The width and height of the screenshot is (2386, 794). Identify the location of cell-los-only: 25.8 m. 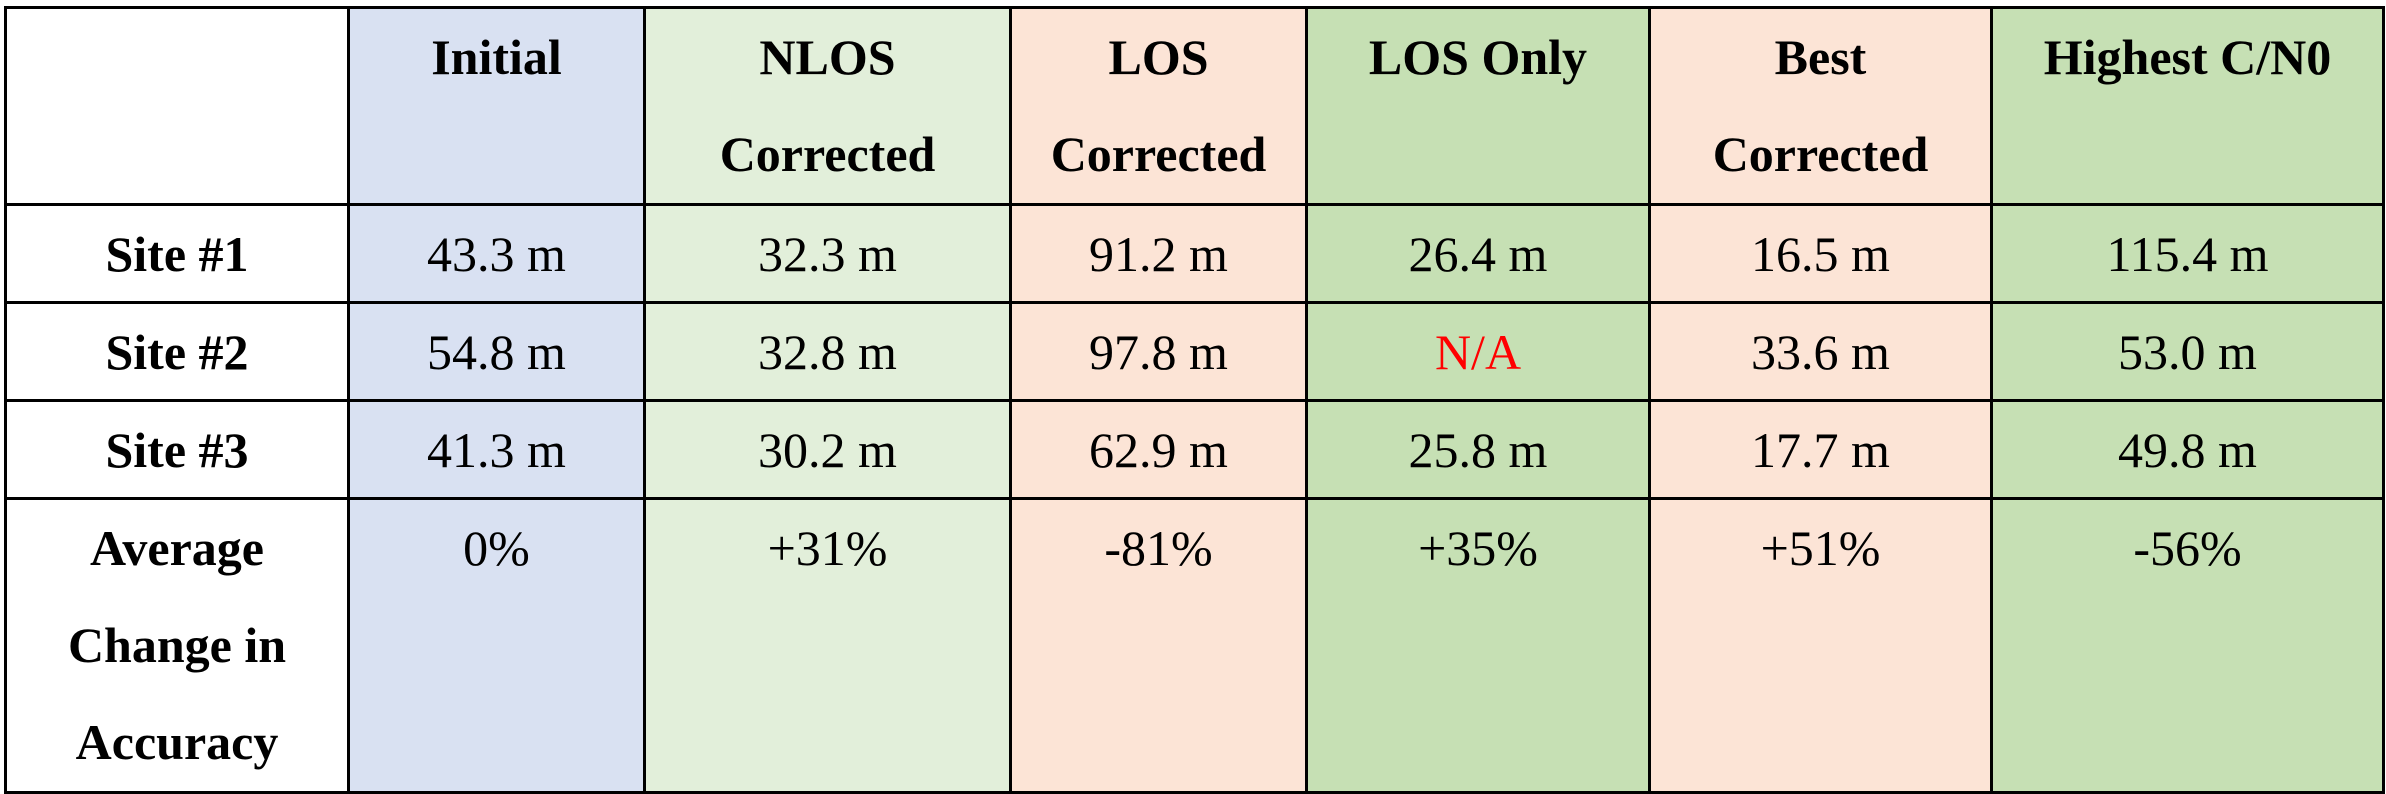
(1478, 449).